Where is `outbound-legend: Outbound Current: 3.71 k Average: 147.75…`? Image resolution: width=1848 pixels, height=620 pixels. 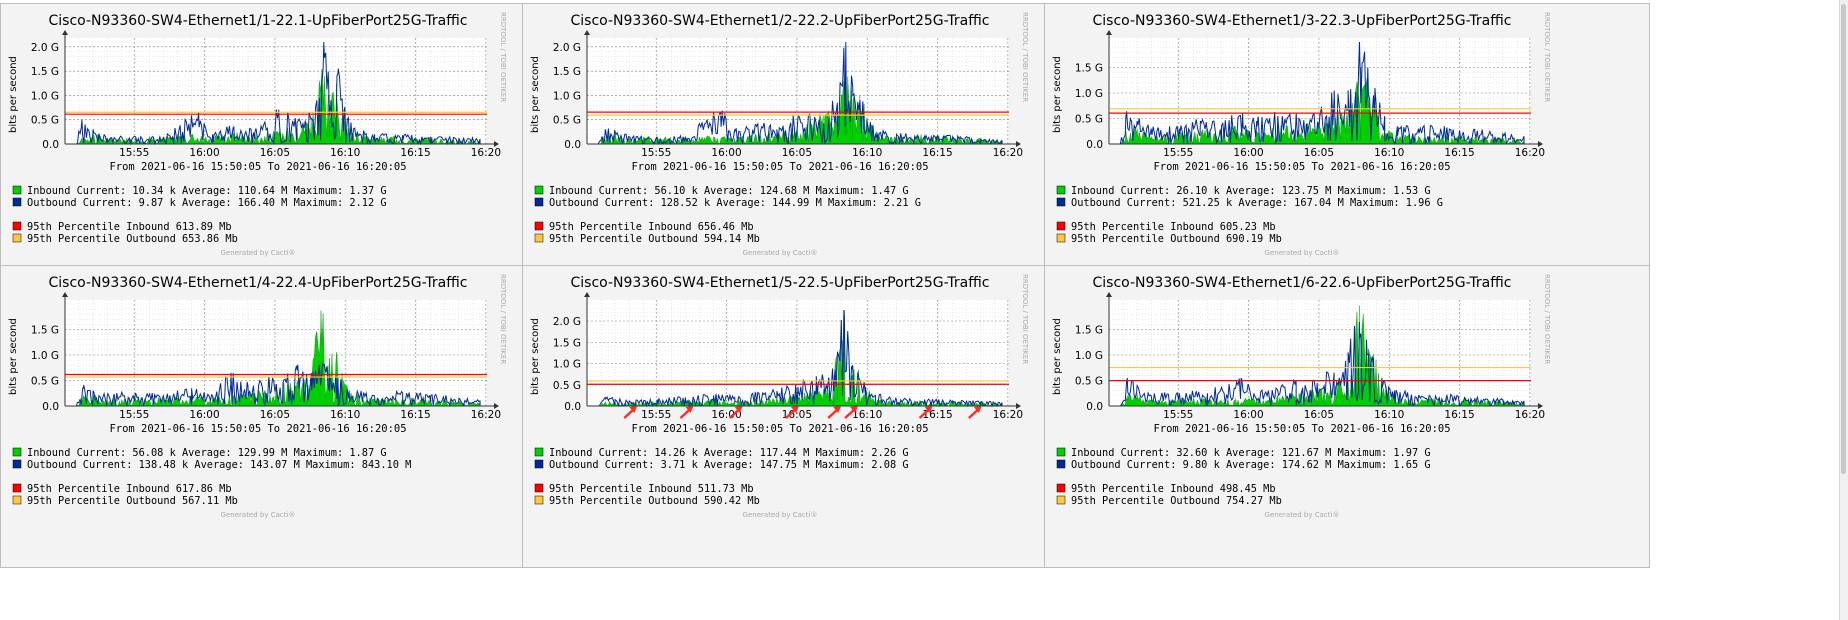 outbound-legend: Outbound Current: 3.71 k Average: 147.75… is located at coordinates (729, 465).